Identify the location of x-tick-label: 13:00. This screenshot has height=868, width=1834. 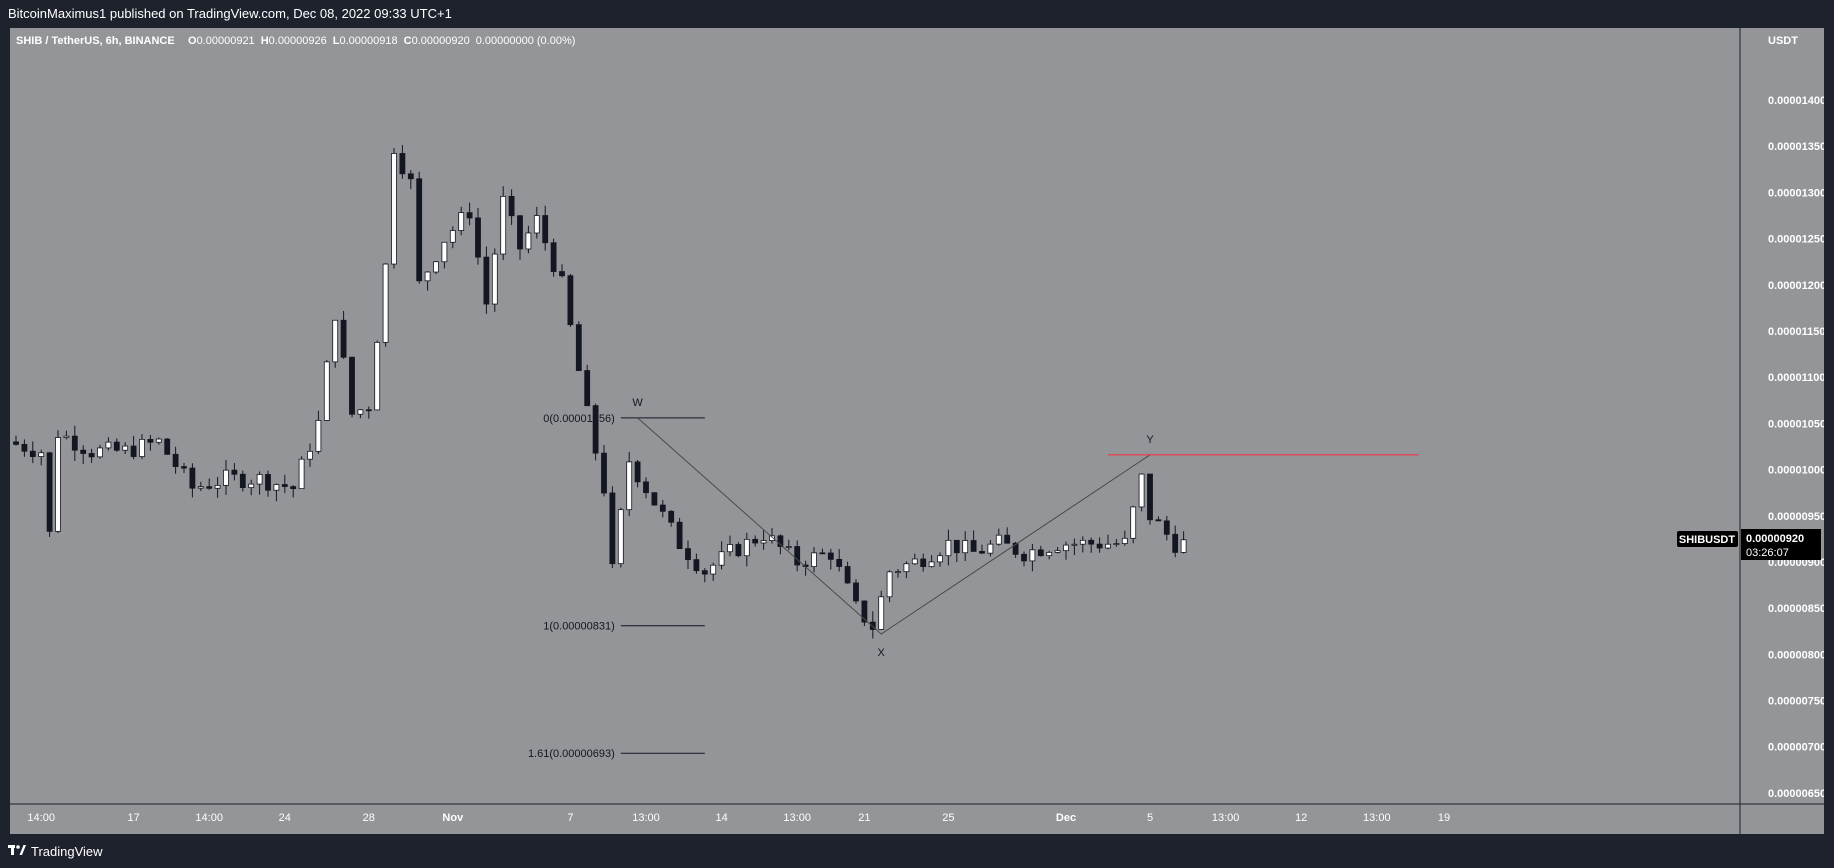
(797, 818).